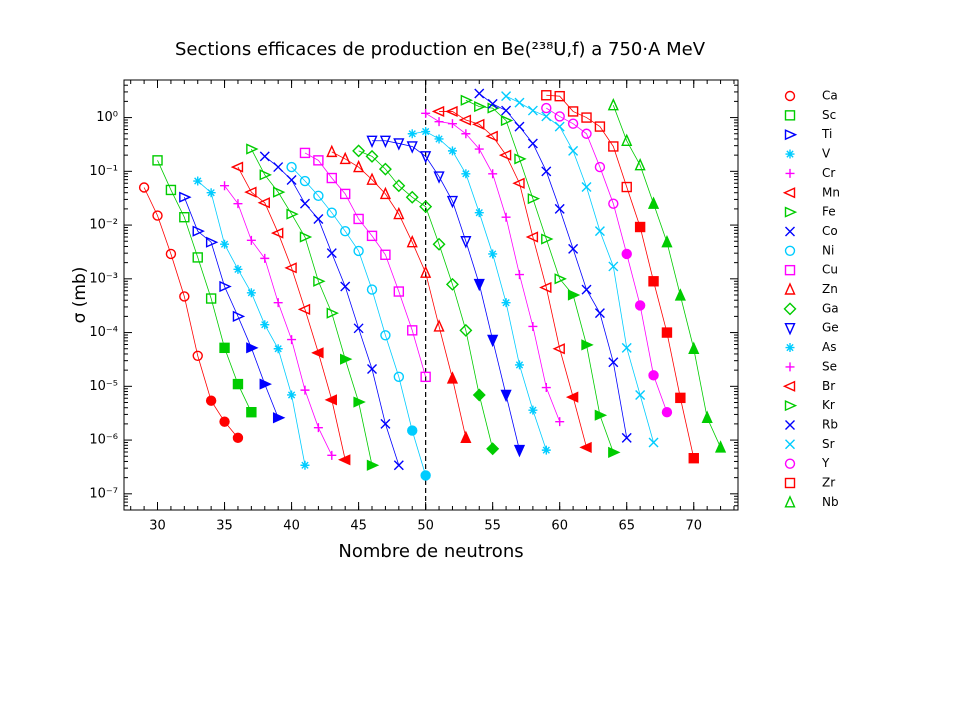 This screenshot has width=960, height=720. I want to click on x-axis-label: Nombre de neutrons, so click(430, 551).